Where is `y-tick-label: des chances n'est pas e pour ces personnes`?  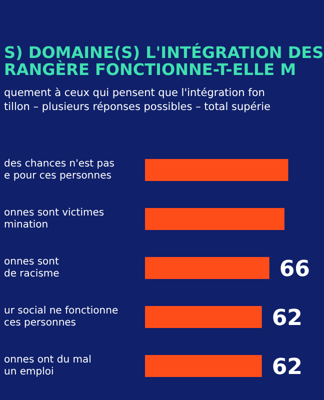 y-tick-label: des chances n'est pas e pour ces personnes is located at coordinates (59, 170).